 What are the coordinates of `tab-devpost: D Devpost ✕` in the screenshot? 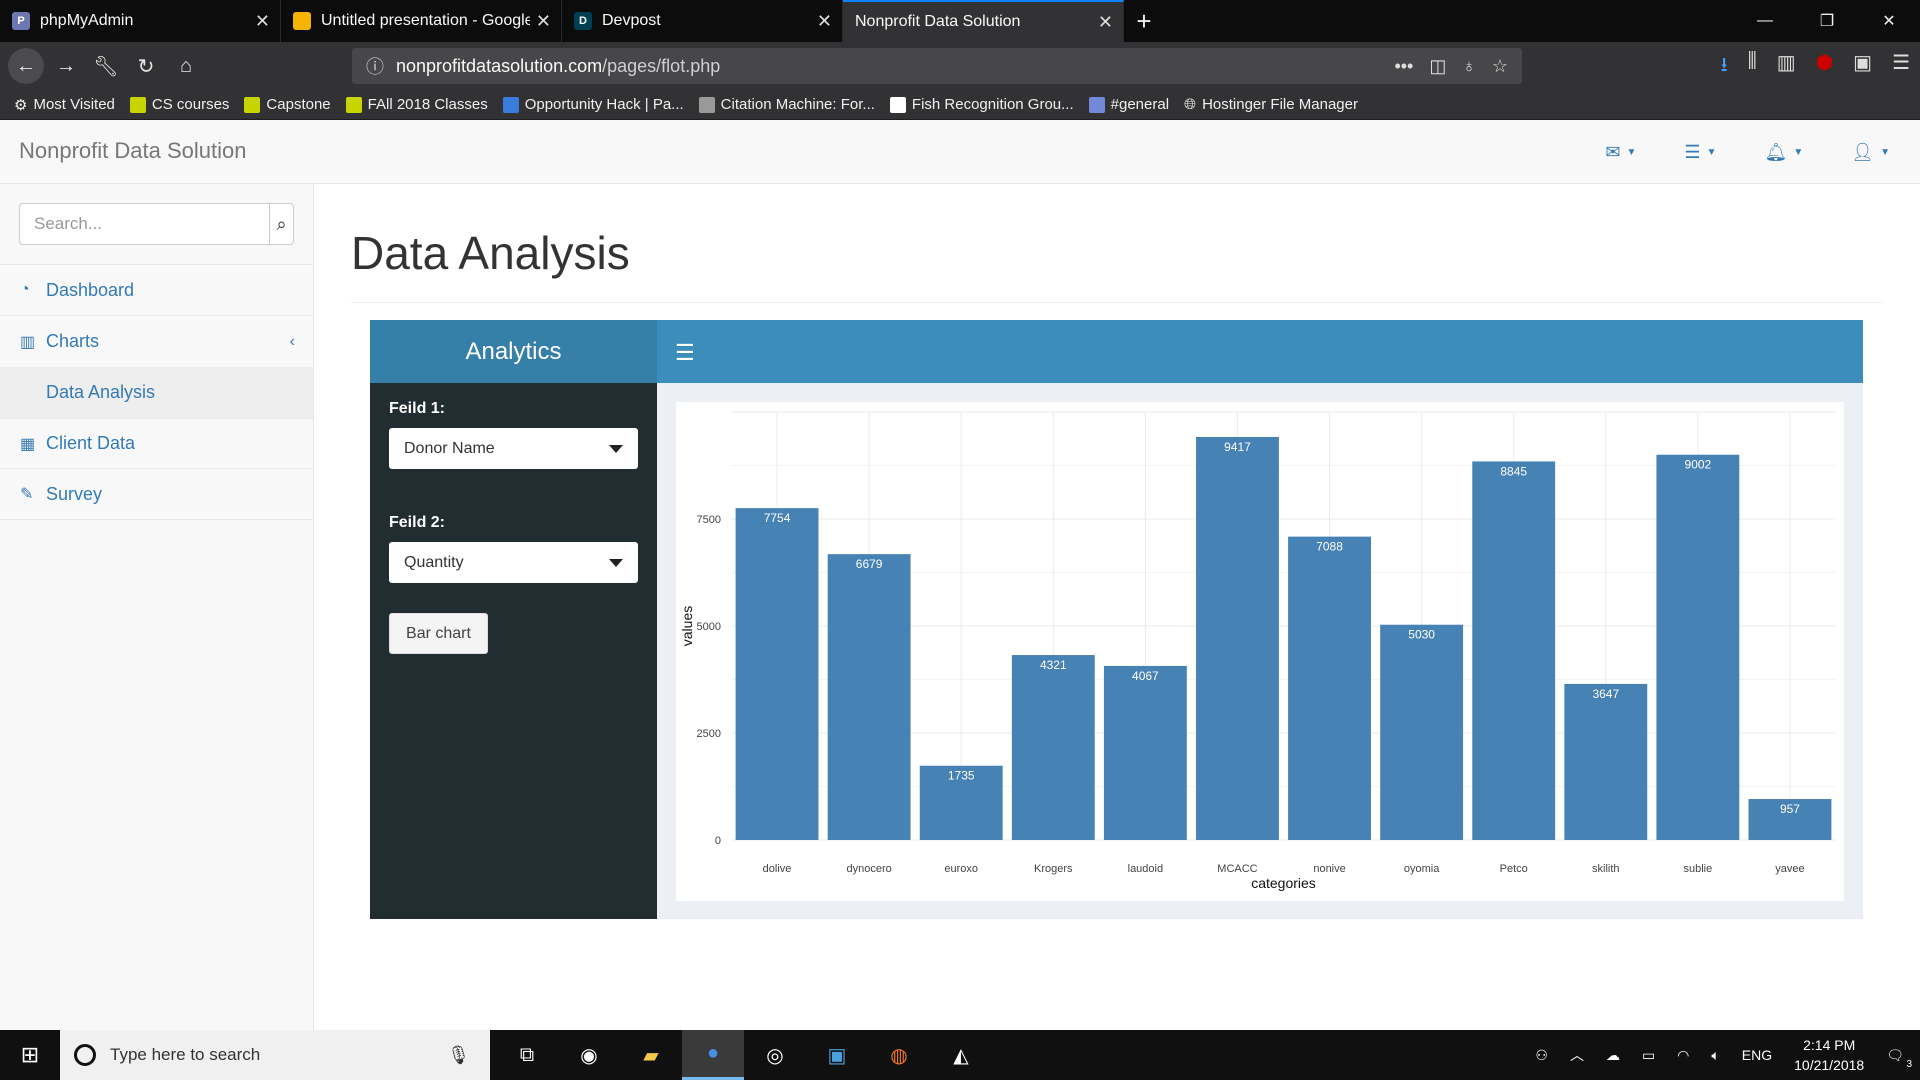 It's located at (702, 21).